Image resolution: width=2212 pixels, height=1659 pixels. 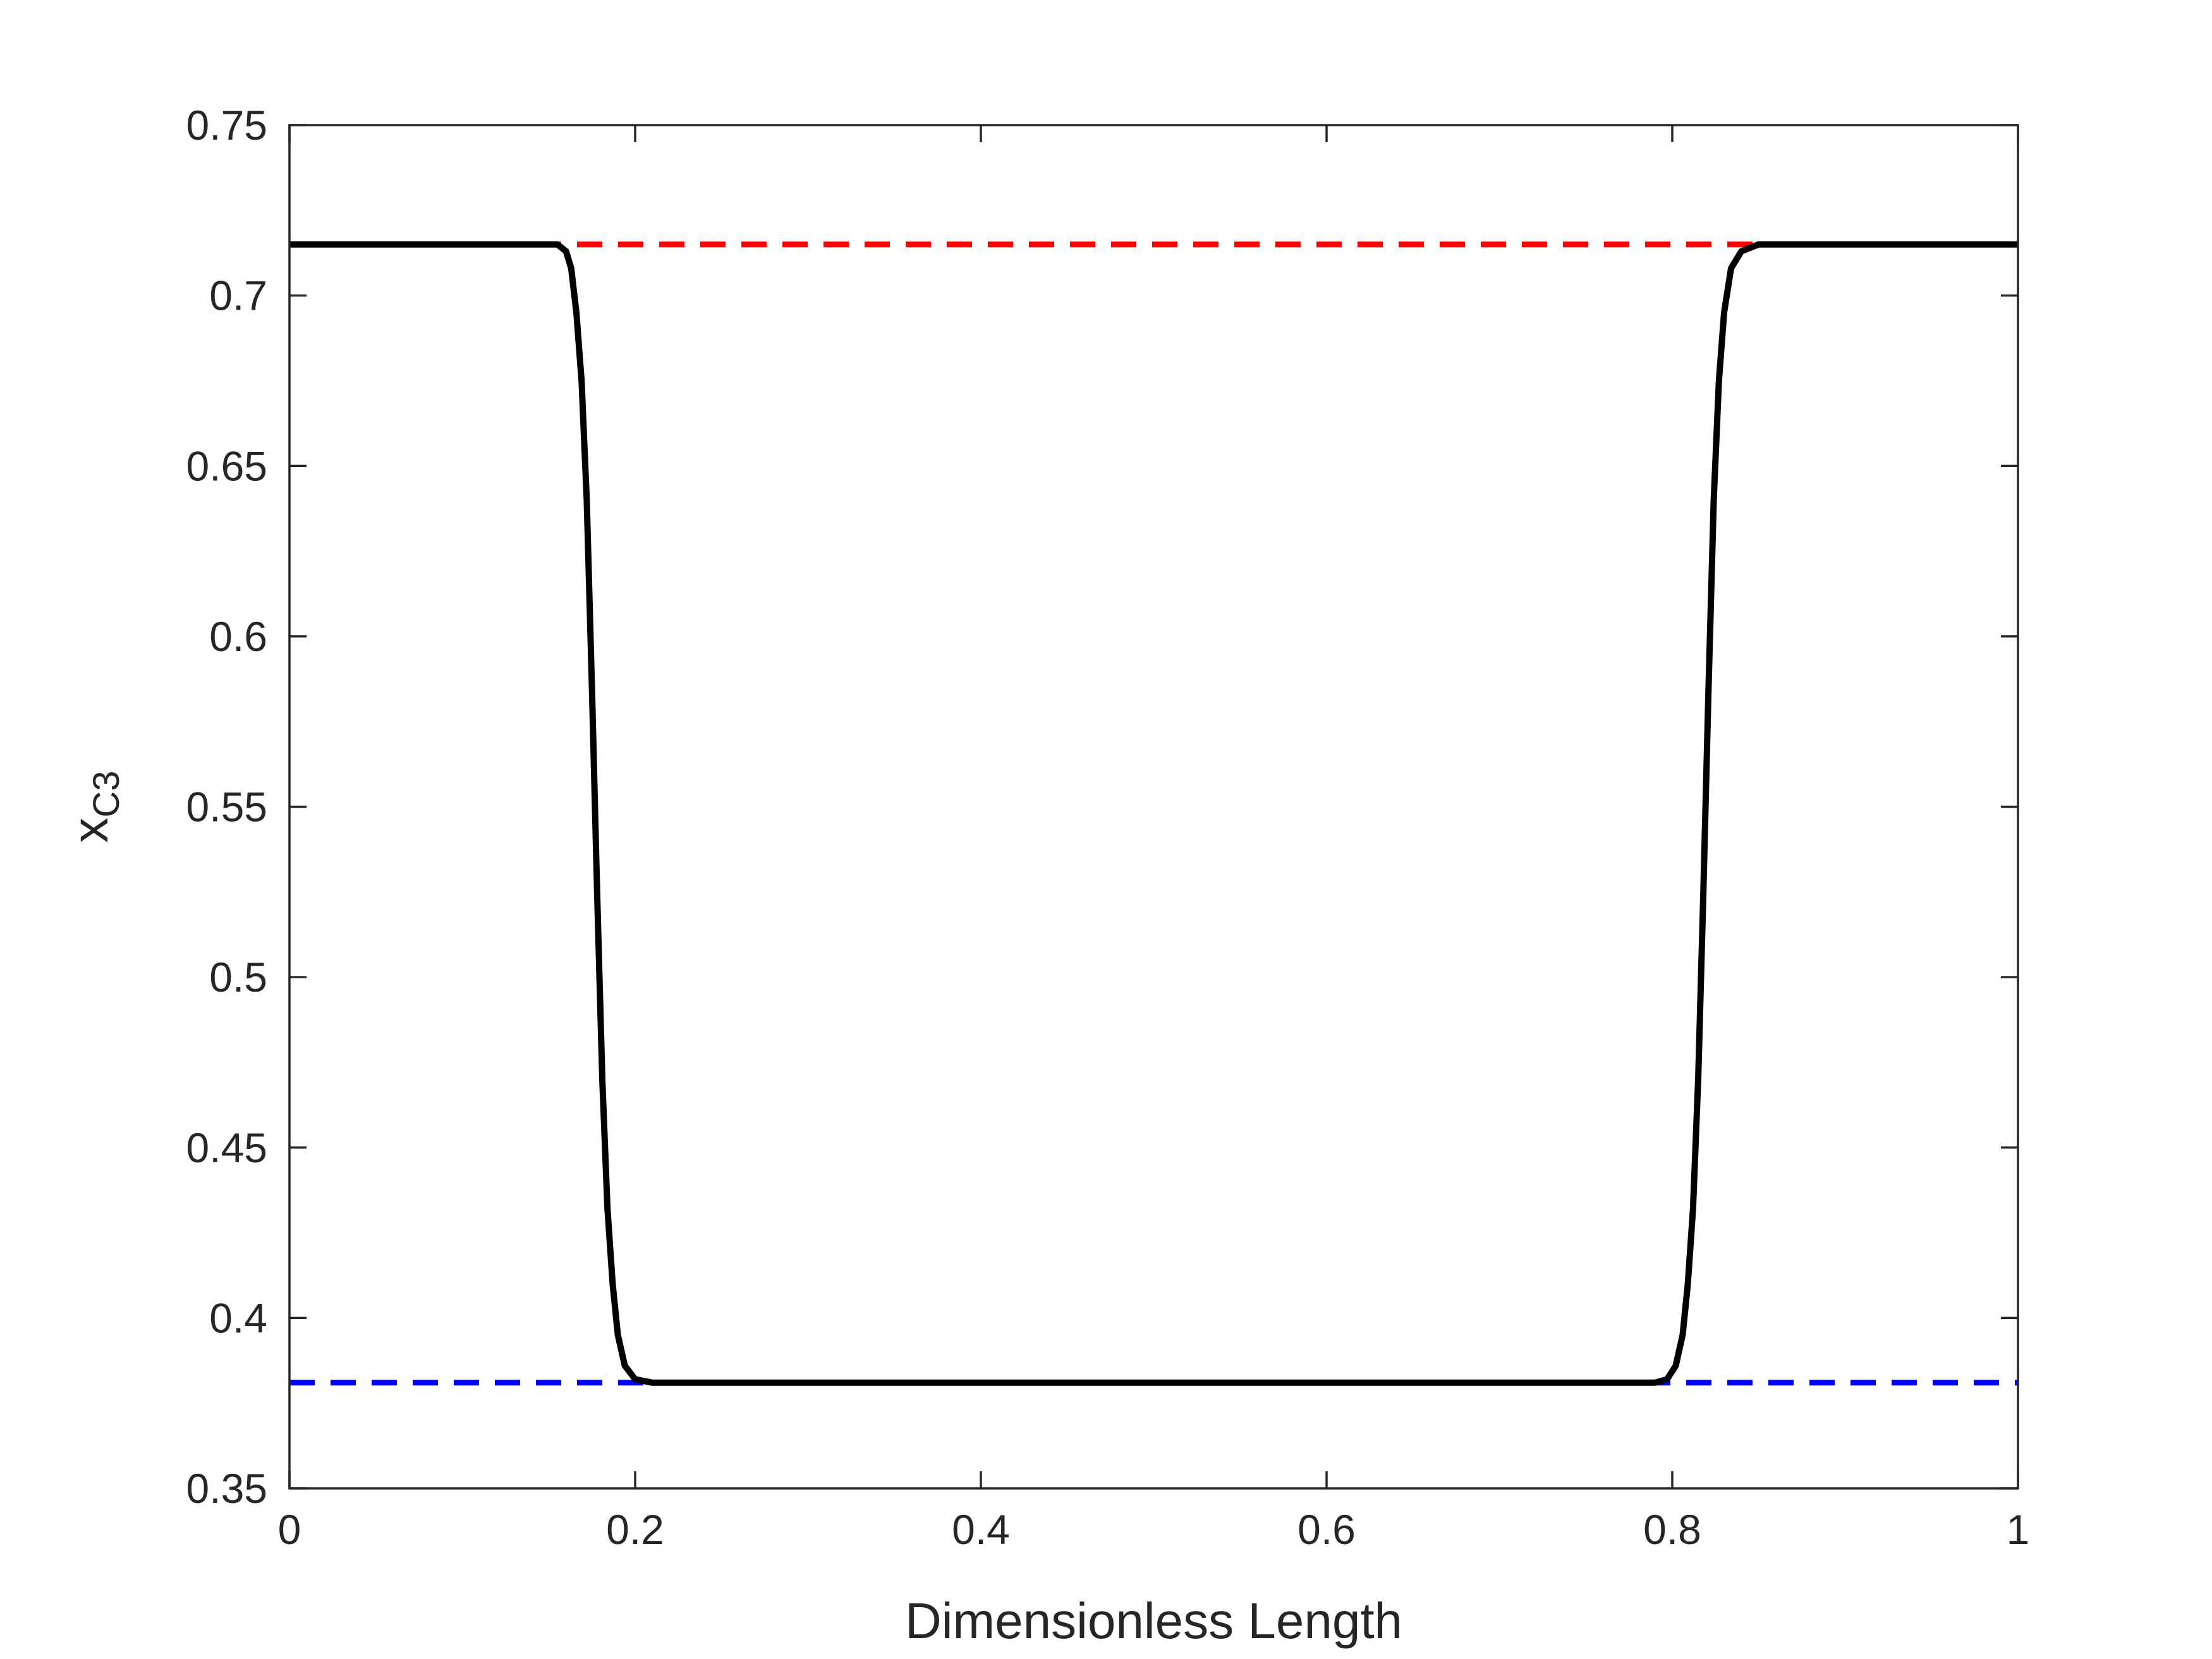 I want to click on y-axis-label: xC3, so click(x=95, y=806).